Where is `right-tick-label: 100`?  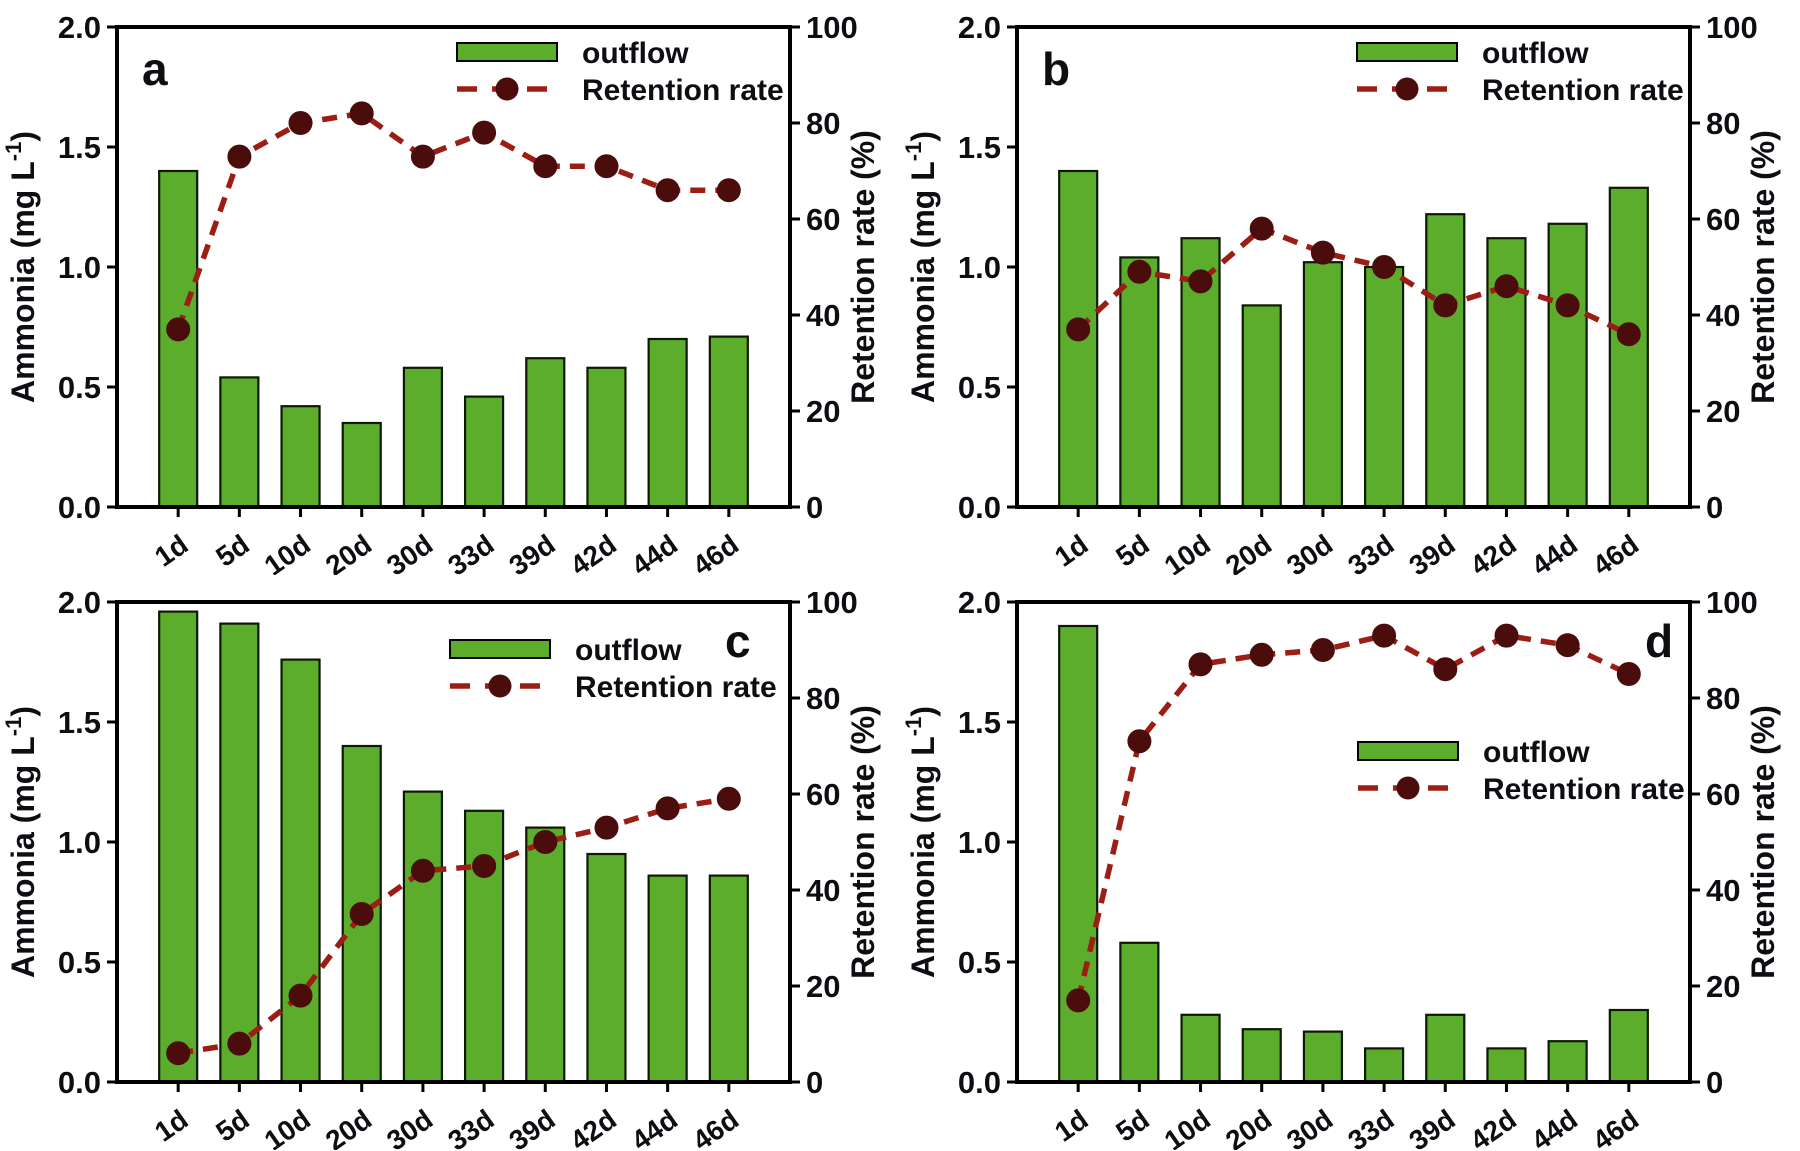
right-tick-label: 100 is located at coordinates (1732, 602).